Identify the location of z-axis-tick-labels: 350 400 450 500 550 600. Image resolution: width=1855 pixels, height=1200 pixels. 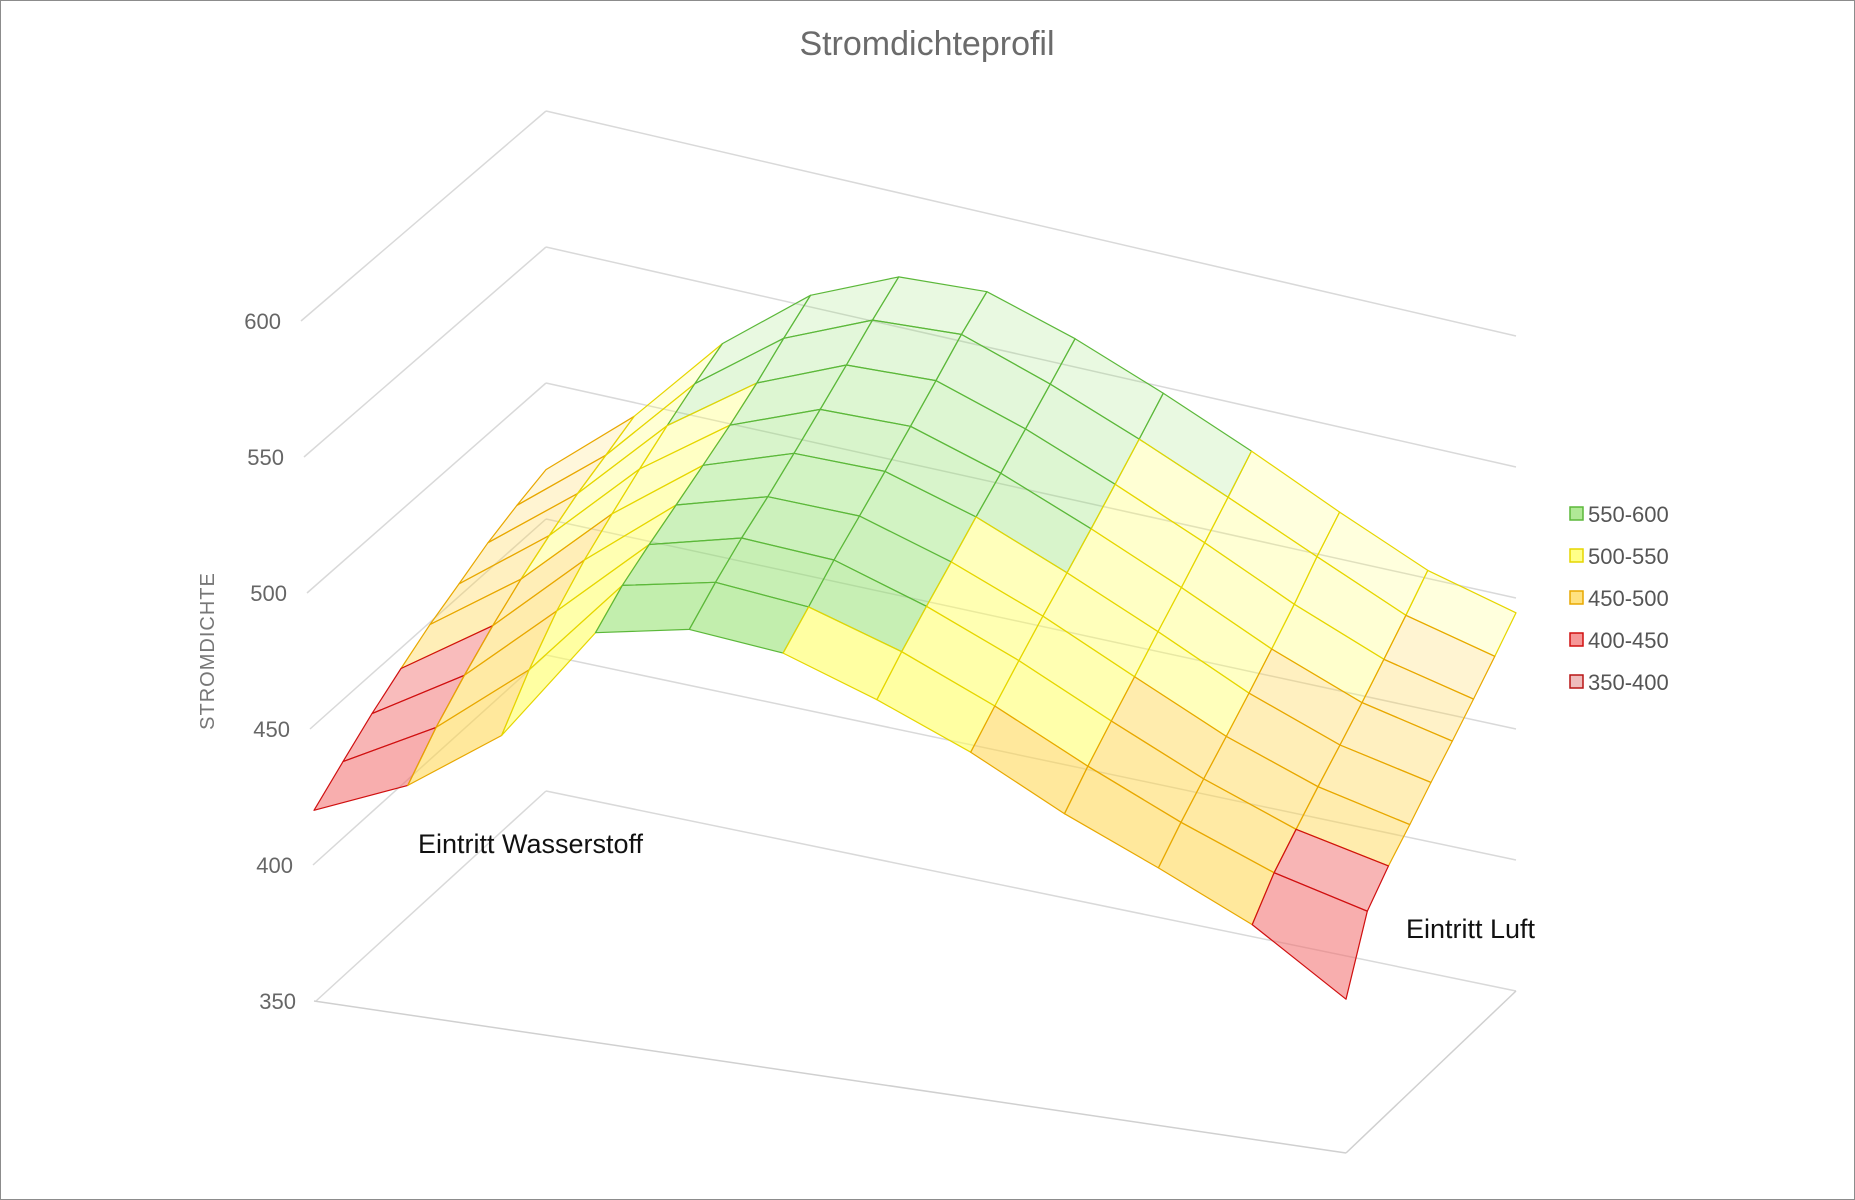
(270, 661).